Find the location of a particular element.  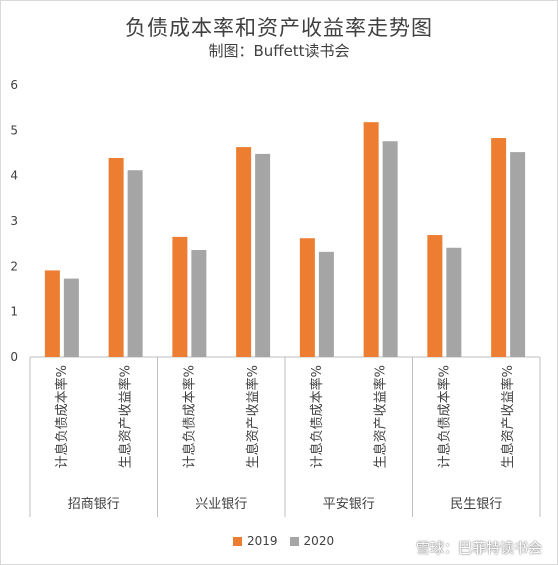

watermark: 雪球：巴菲特读书会 is located at coordinates (468, 548).